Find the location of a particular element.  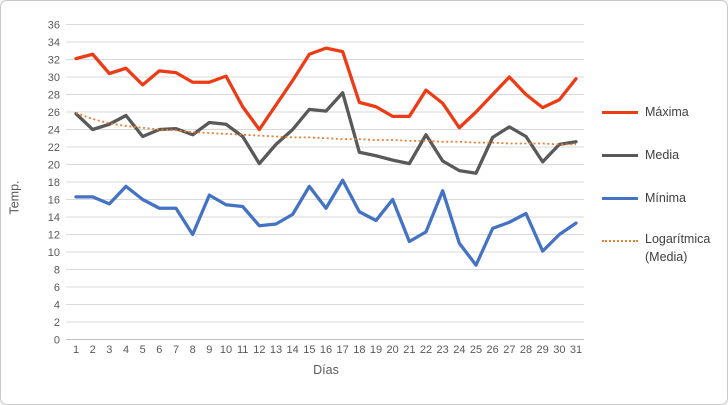

svg-text: 11 is located at coordinates (242, 350).